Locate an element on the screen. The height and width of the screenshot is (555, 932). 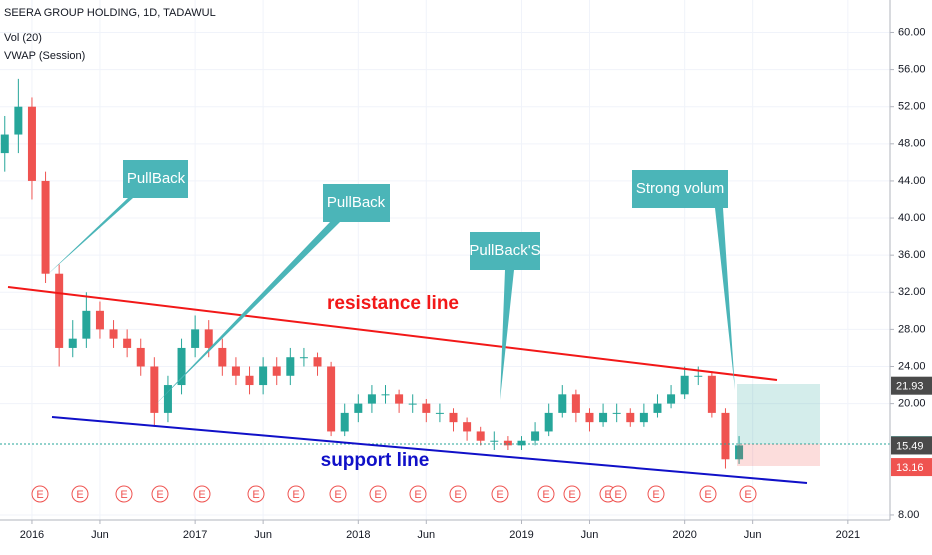
y-tick-label: 20.00 is located at coordinates (912, 404).